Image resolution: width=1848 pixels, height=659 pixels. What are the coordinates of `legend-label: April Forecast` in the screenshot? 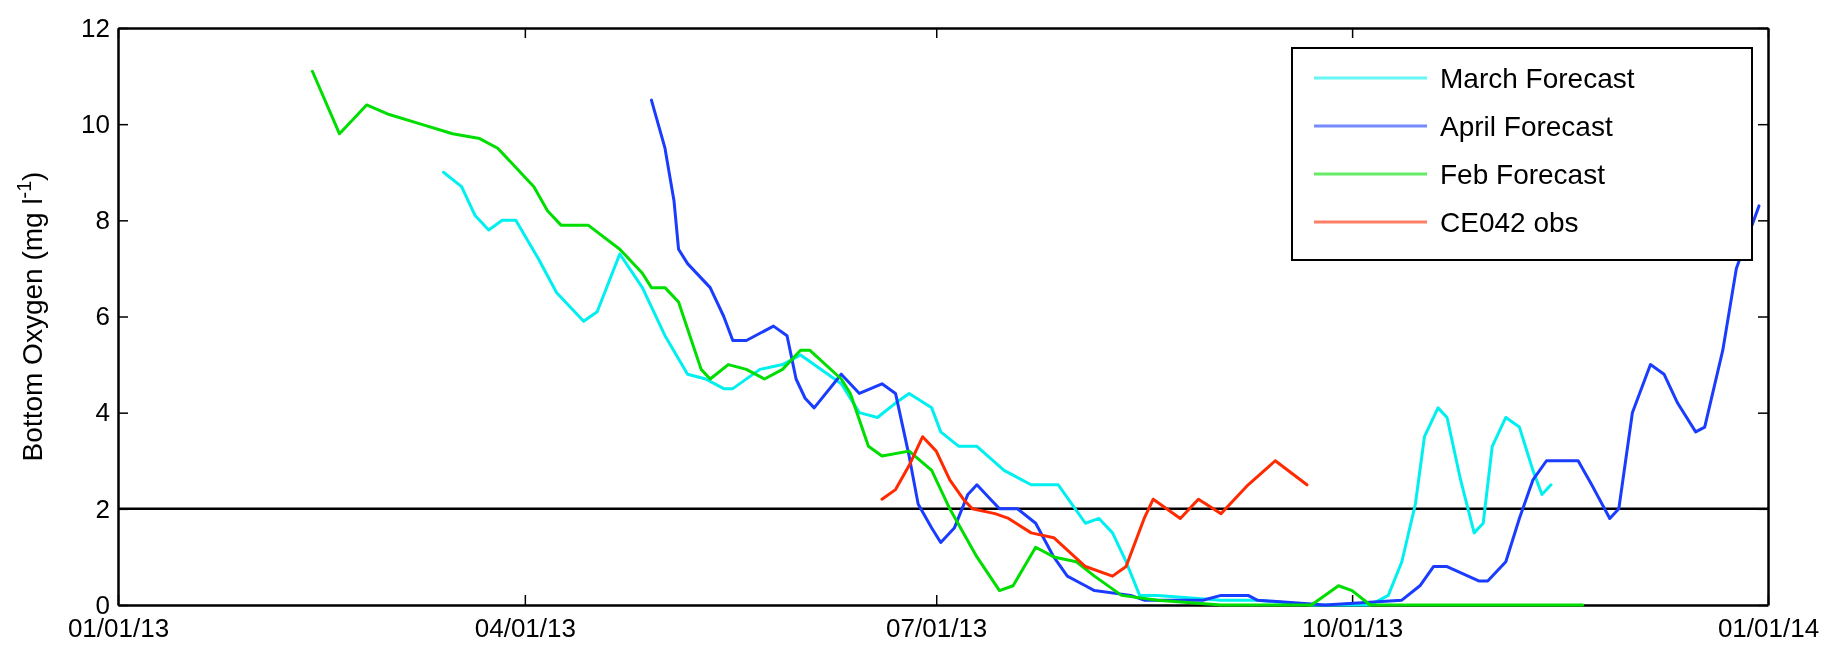 It's located at (1526, 126).